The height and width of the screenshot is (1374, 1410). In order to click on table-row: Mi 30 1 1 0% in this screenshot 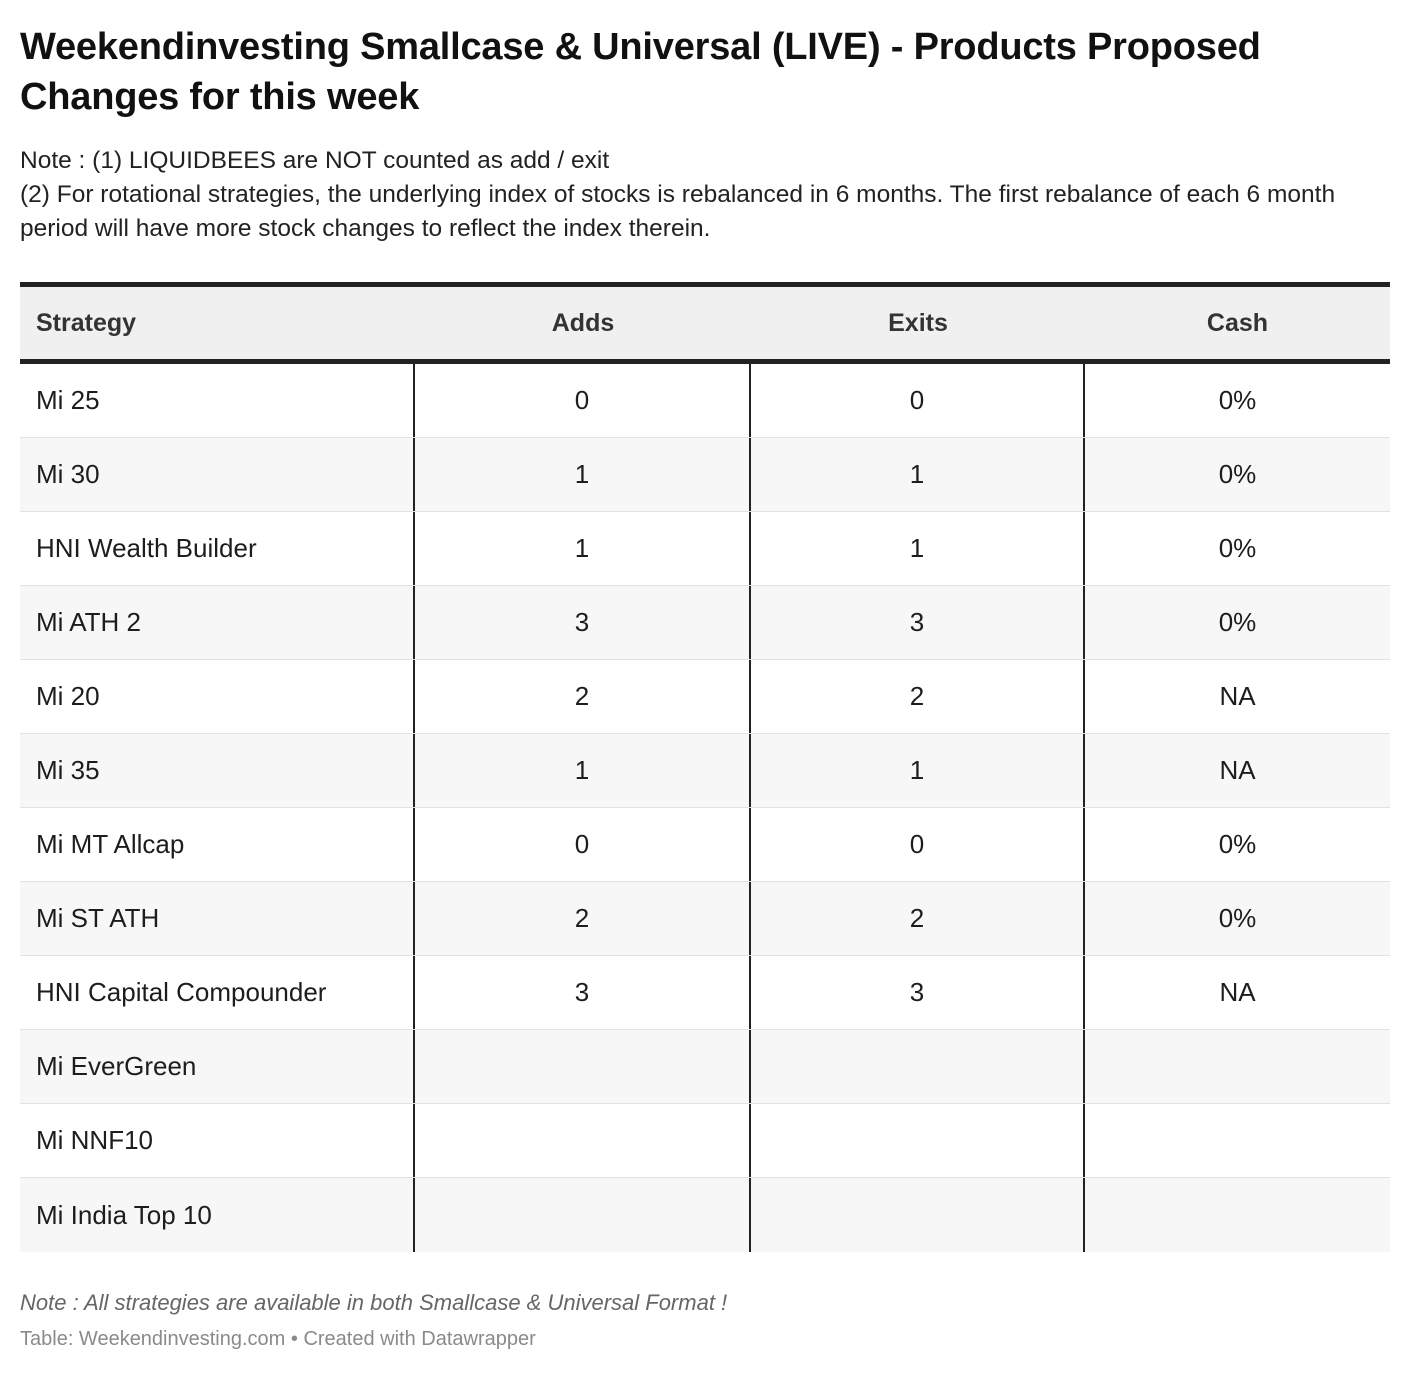, I will do `click(705, 475)`.